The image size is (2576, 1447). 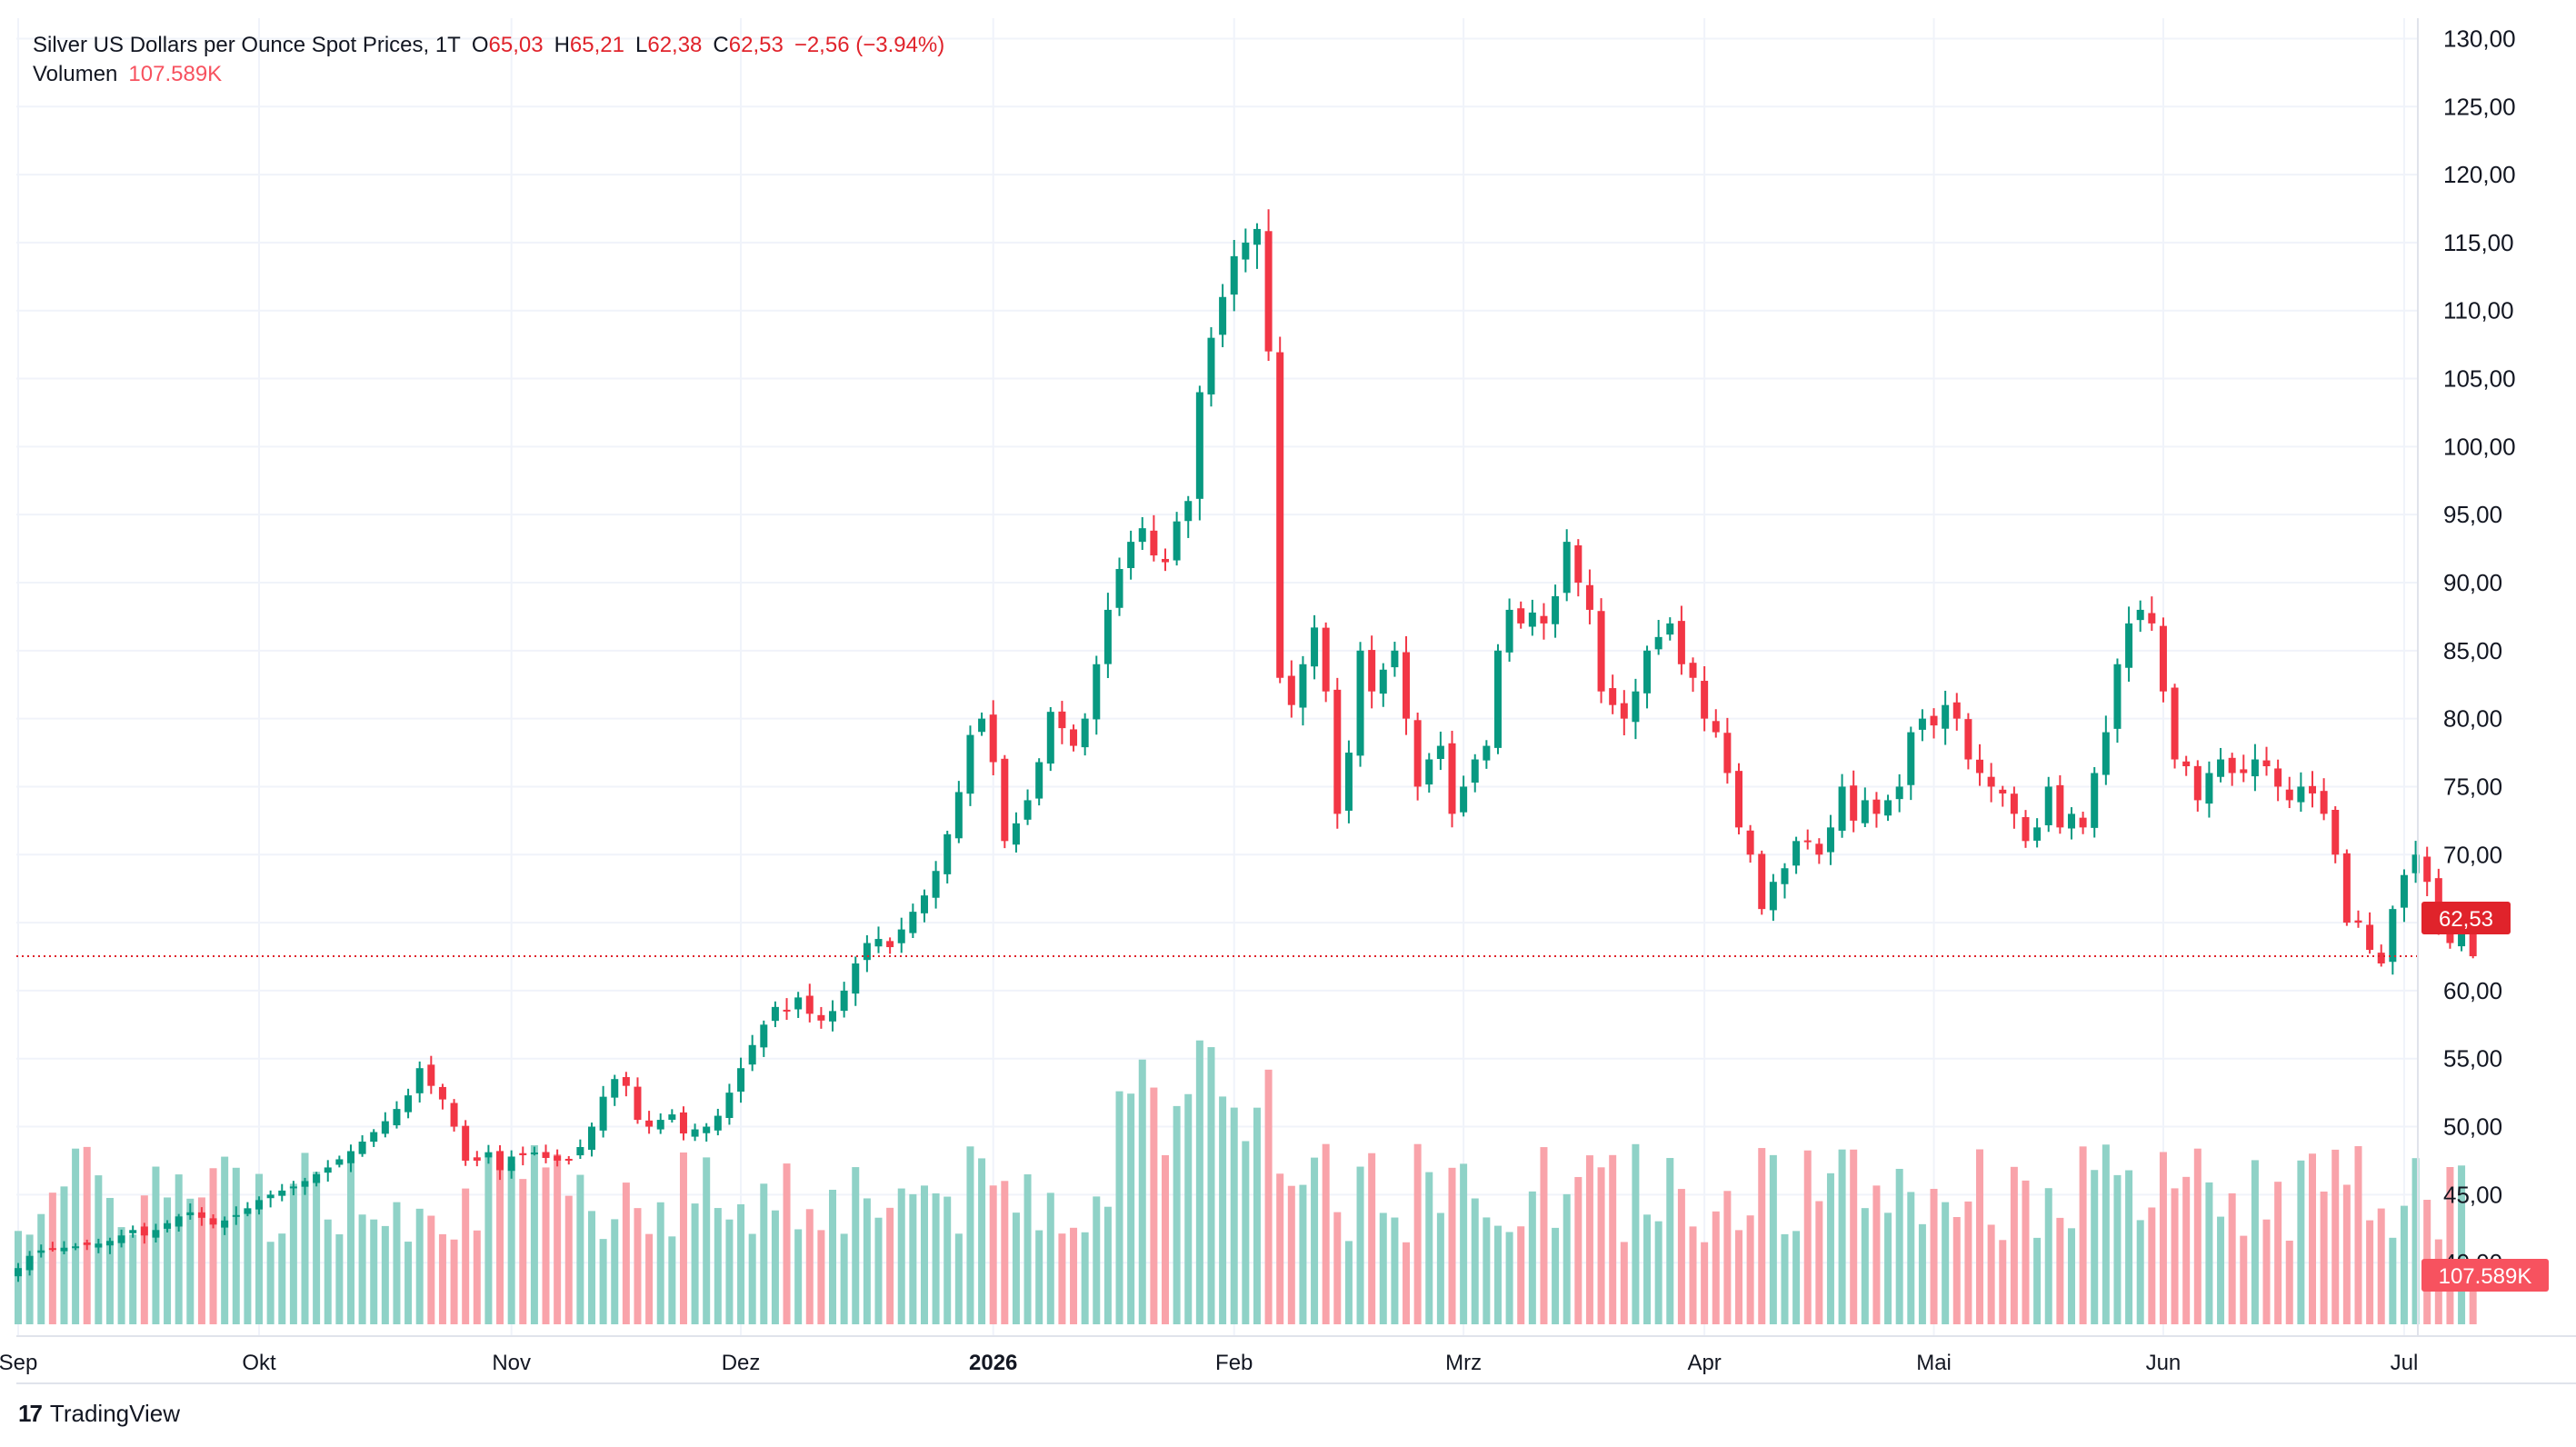 I want to click on tradingview-branding: 17 TradingView, so click(x=99, y=1414).